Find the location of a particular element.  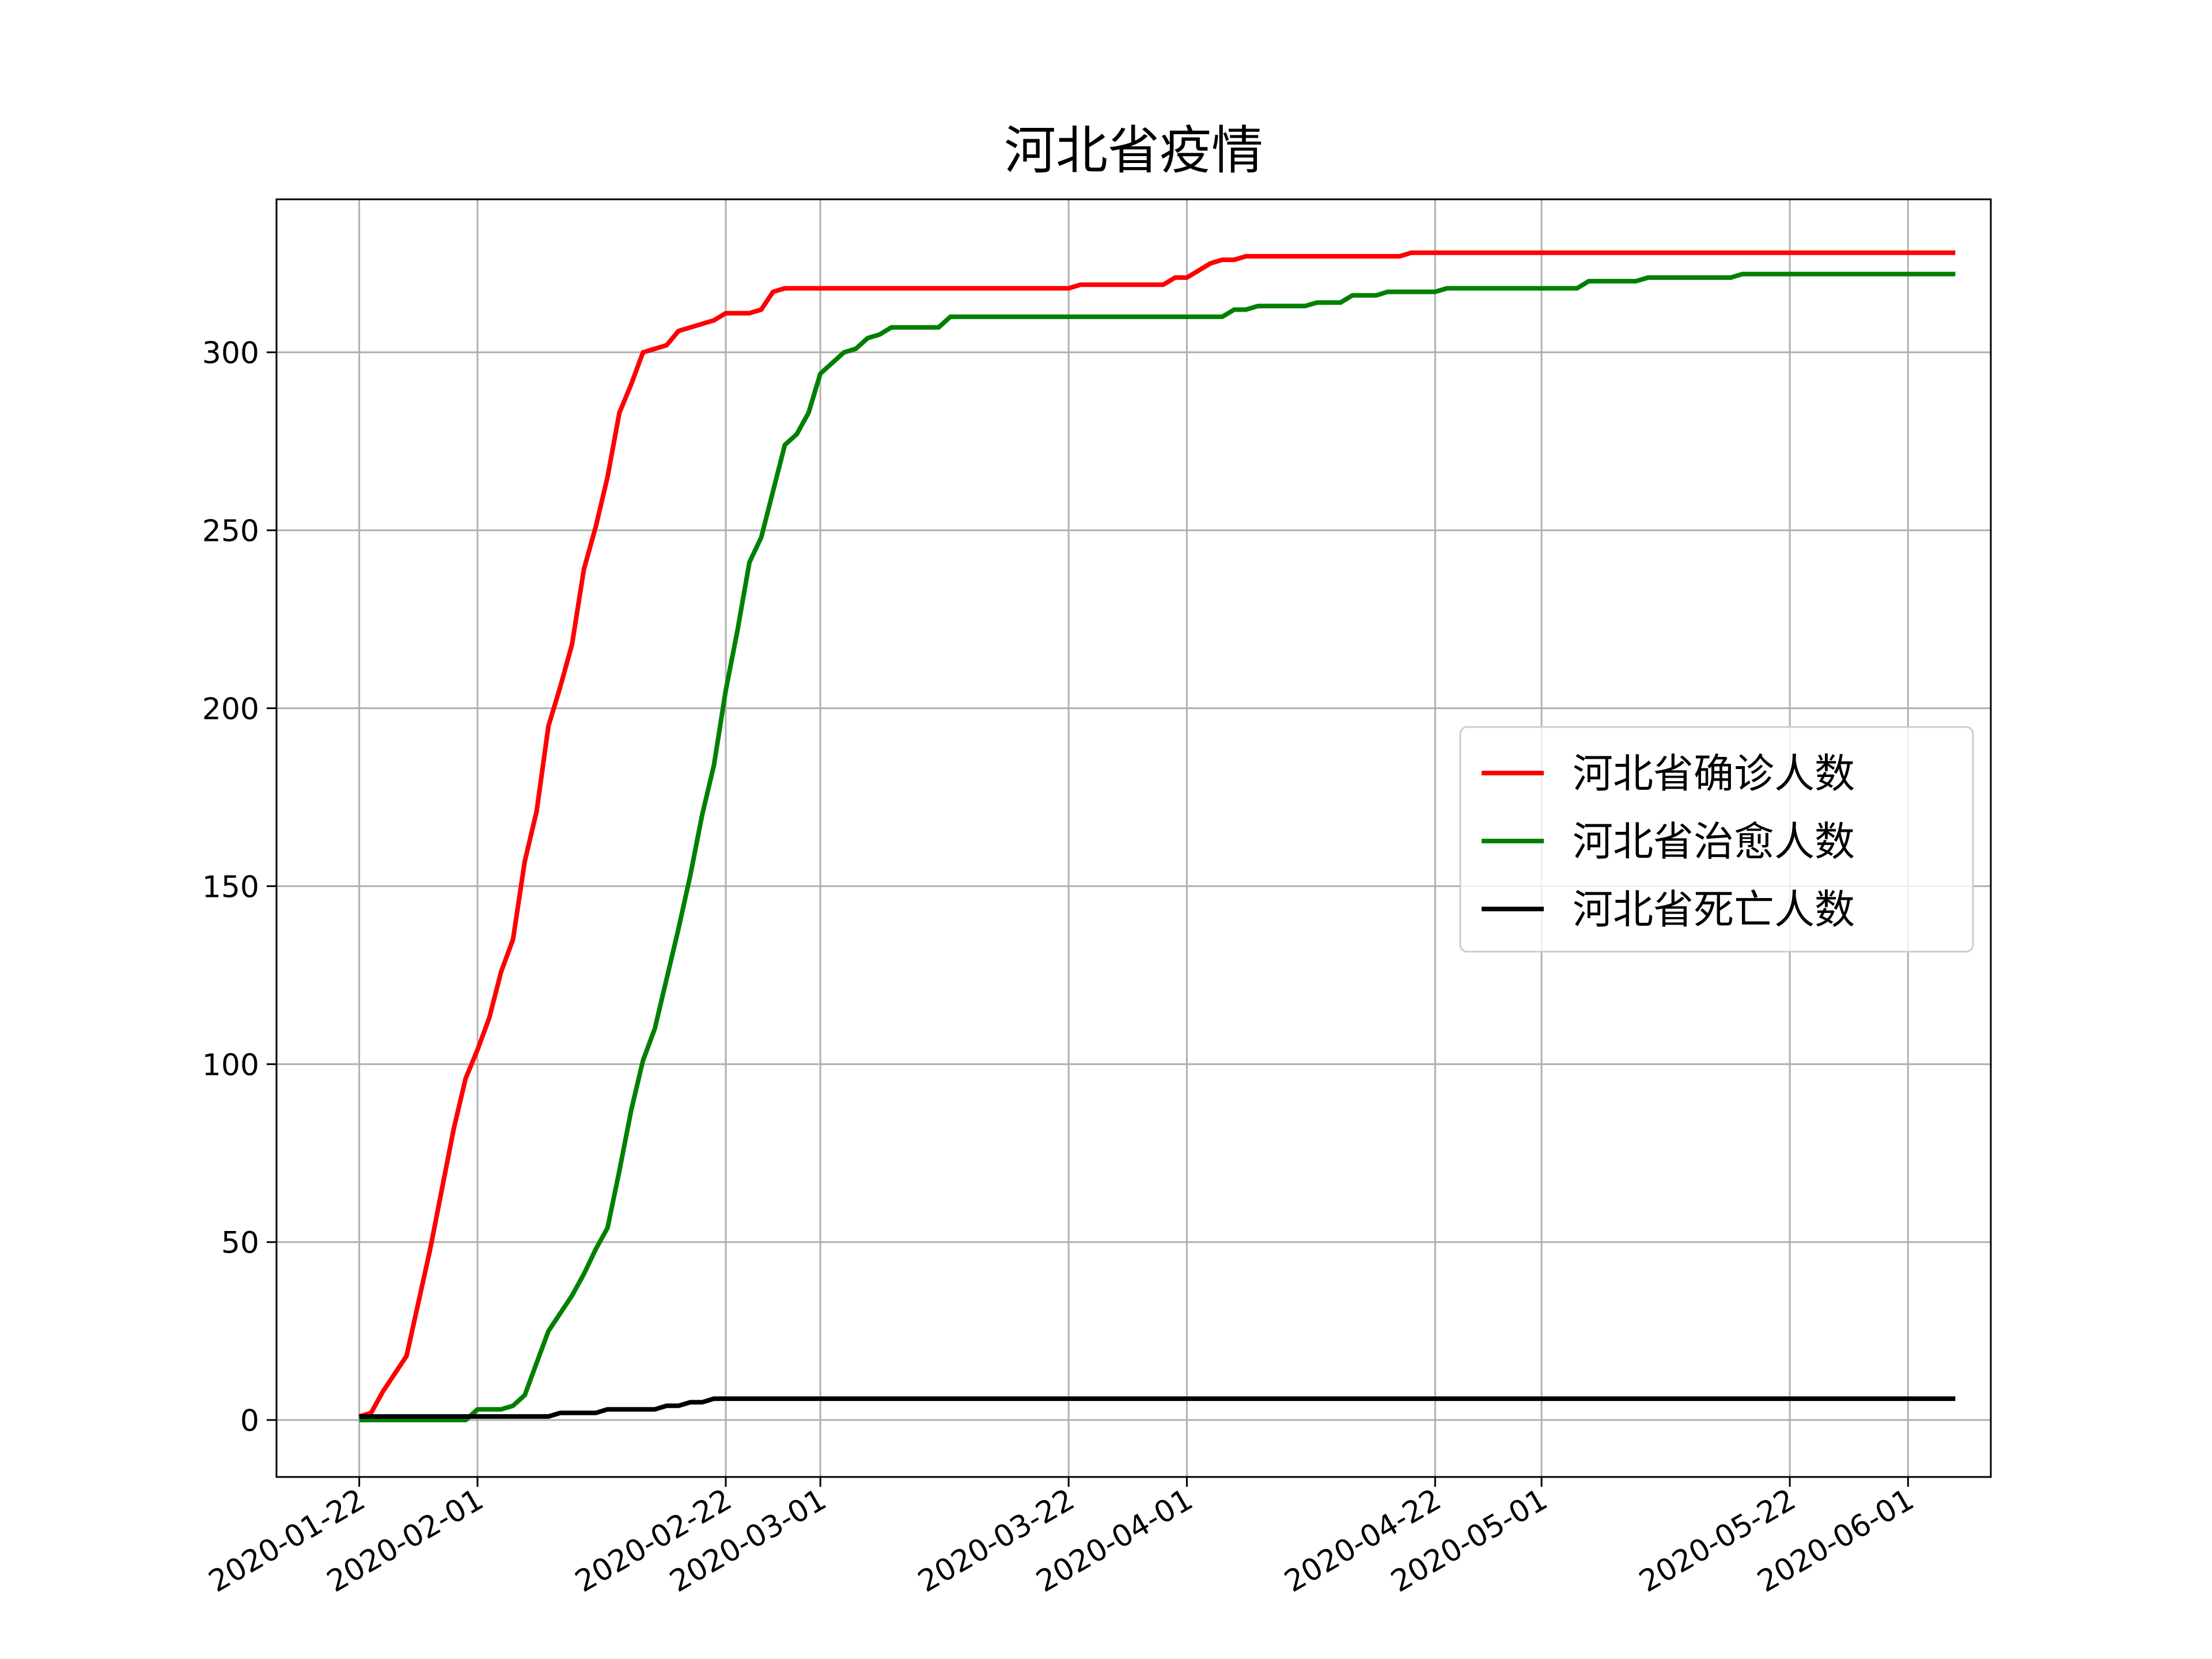

legend-label: 河北省治愈人数 is located at coordinates (1714, 841).